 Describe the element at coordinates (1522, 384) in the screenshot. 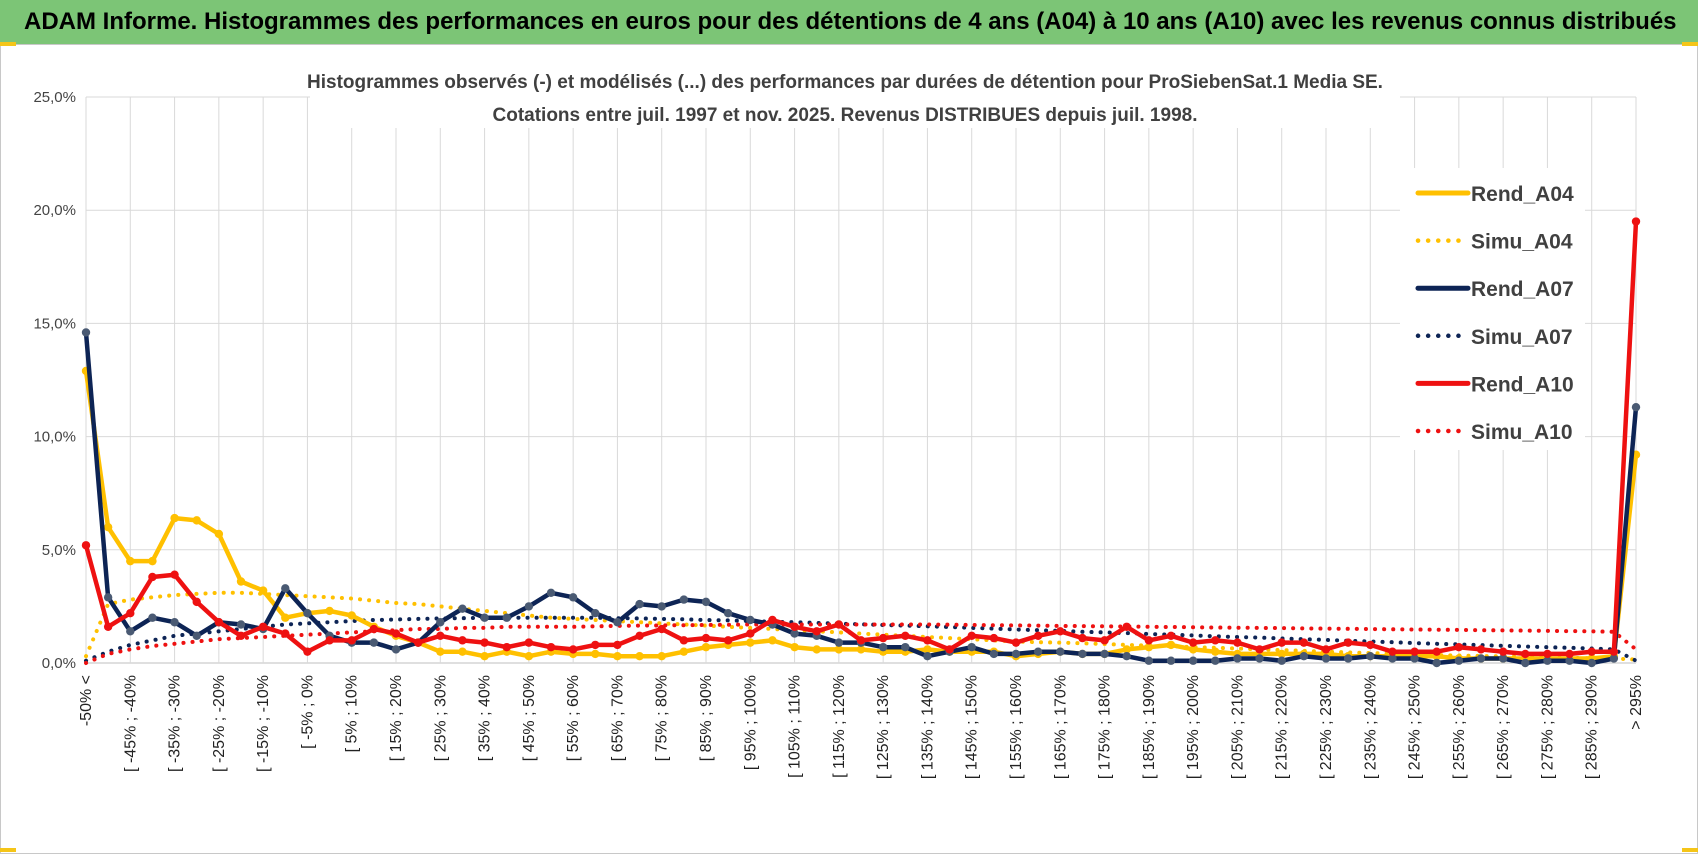

I see `legend-label: Rend_A10` at that location.